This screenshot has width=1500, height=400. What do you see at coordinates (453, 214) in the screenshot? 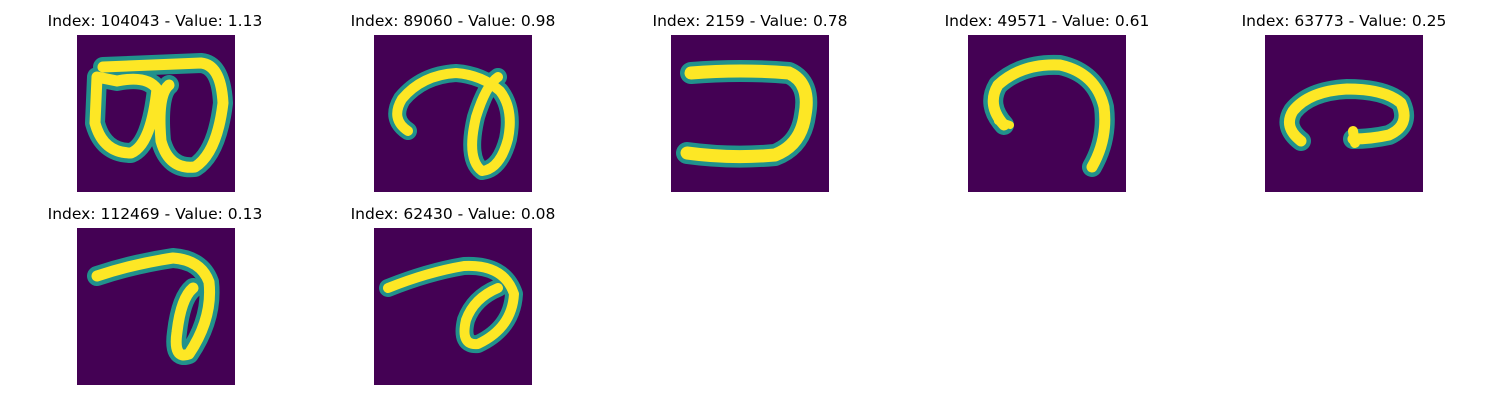
I see `panel-title: Index: 62430 - Value: 0.08` at bounding box center [453, 214].